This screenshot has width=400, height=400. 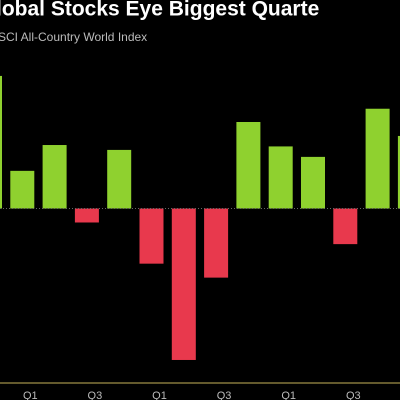 I want to click on chart-subtitle: SCI All-Country World Index, so click(x=73, y=37).